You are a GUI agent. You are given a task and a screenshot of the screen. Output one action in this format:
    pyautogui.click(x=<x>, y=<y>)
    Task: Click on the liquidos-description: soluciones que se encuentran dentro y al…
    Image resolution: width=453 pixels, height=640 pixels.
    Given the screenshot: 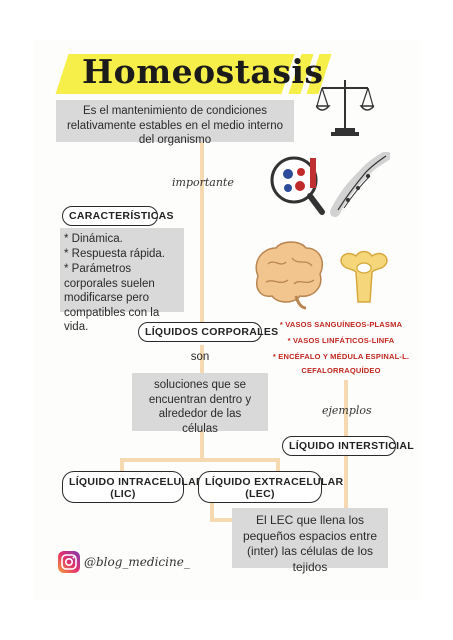 What is the action you would take?
    pyautogui.click(x=200, y=407)
    